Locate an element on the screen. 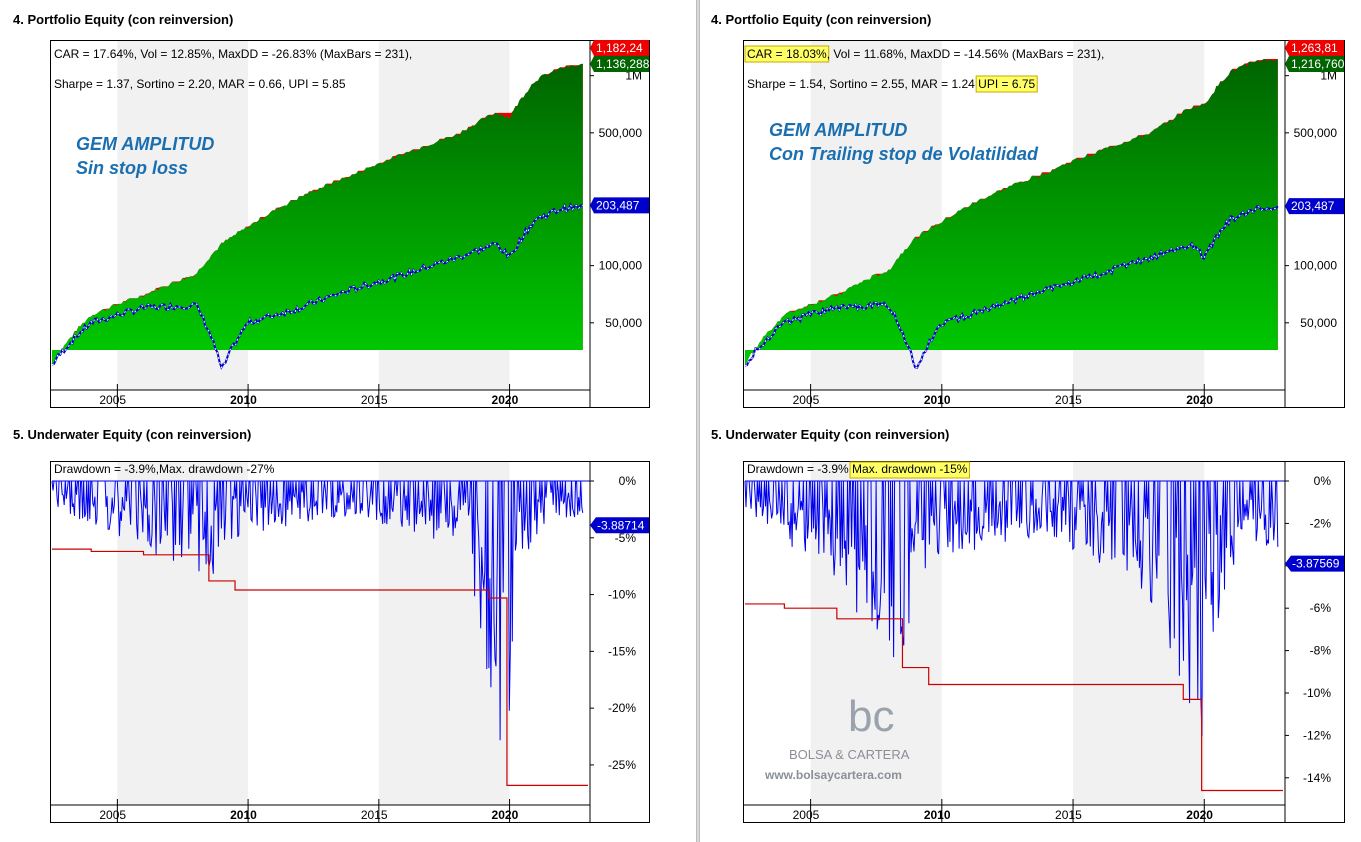 This screenshot has width=1361, height=842. y-tick-label: -15% is located at coordinates (622, 651).